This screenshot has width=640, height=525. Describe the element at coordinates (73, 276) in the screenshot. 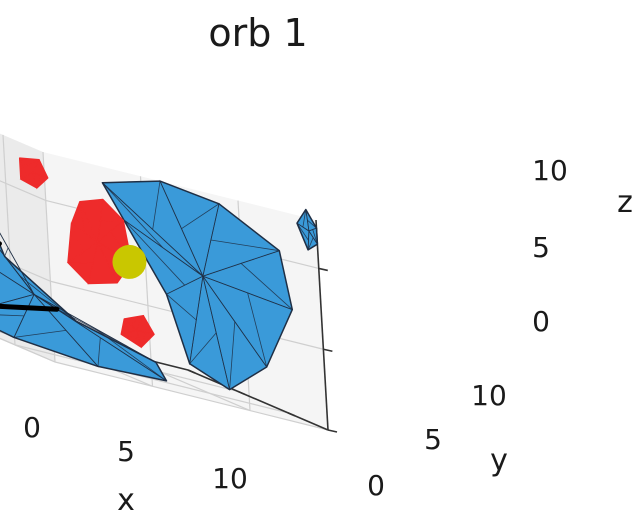

I see `vector-and-marker-layer` at that location.